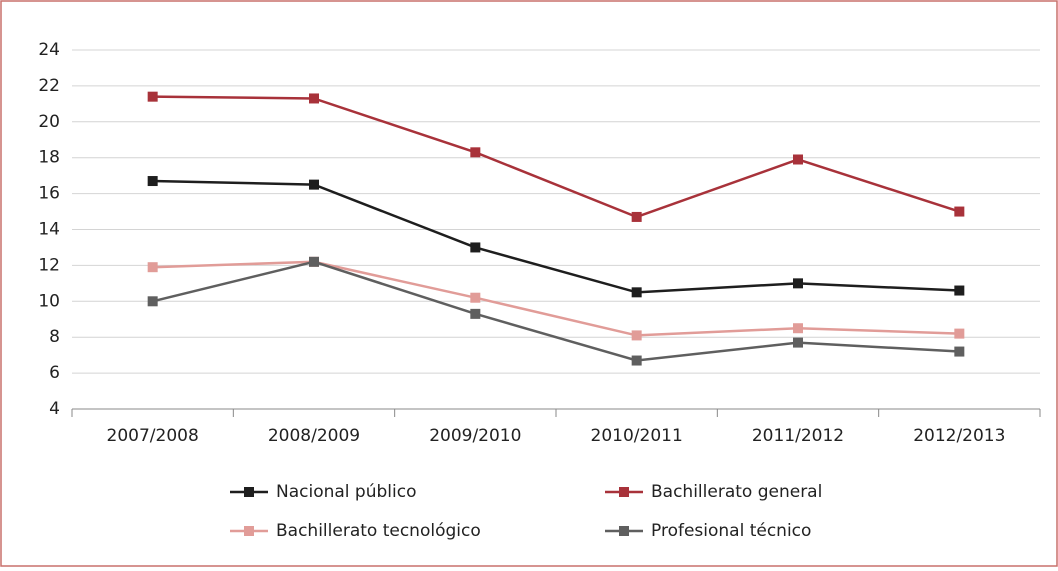 The height and width of the screenshot is (571, 1058). I want to click on legend-label: Nacional público, so click(346, 492).